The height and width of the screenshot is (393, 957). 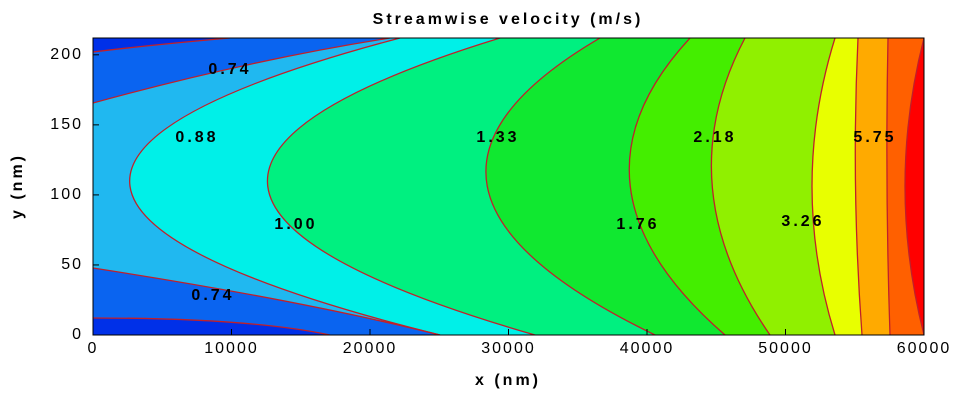 I want to click on x-tick-label: 60000, so click(x=924, y=348).